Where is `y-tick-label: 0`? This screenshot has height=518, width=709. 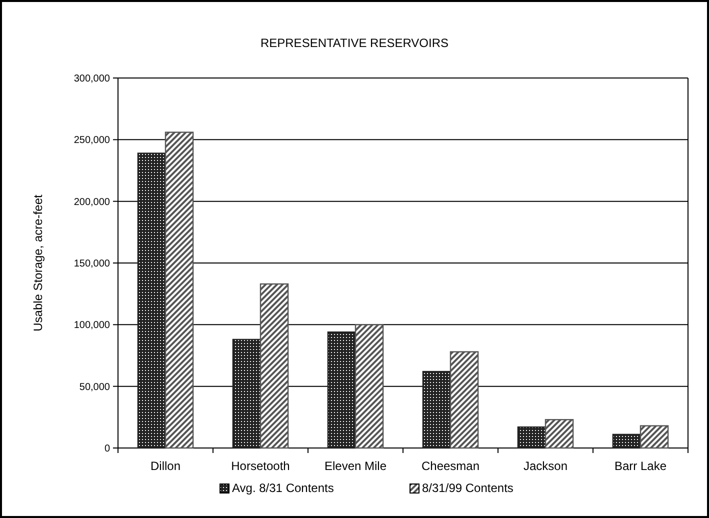 y-tick-label: 0 is located at coordinates (107, 449).